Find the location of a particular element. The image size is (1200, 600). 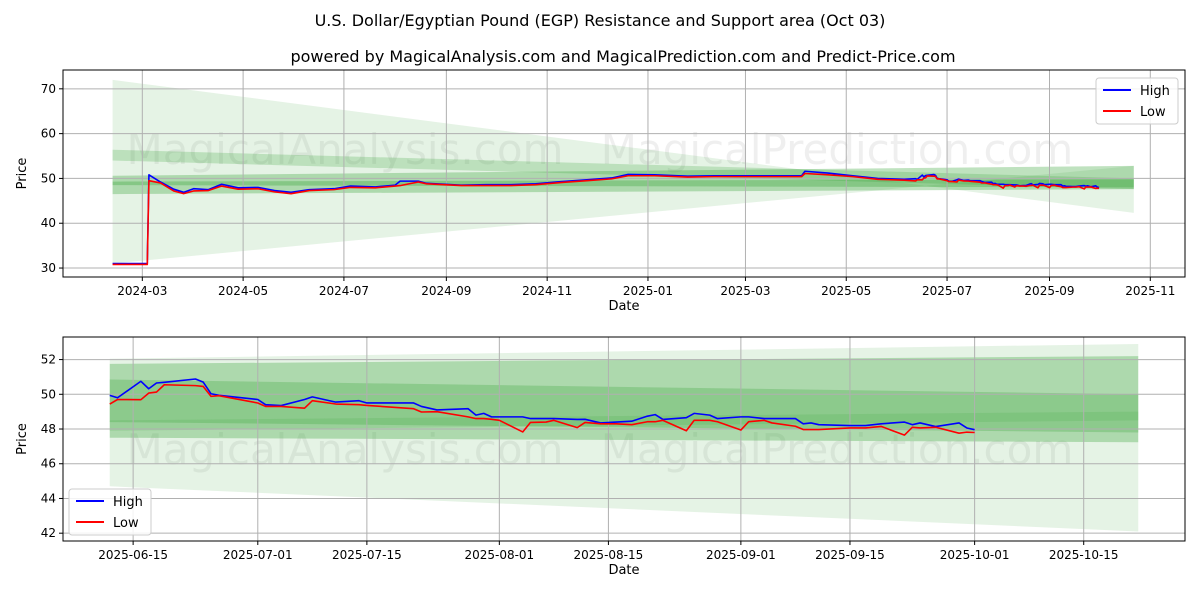

x-tick-label: 2024-11 is located at coordinates (547, 291).